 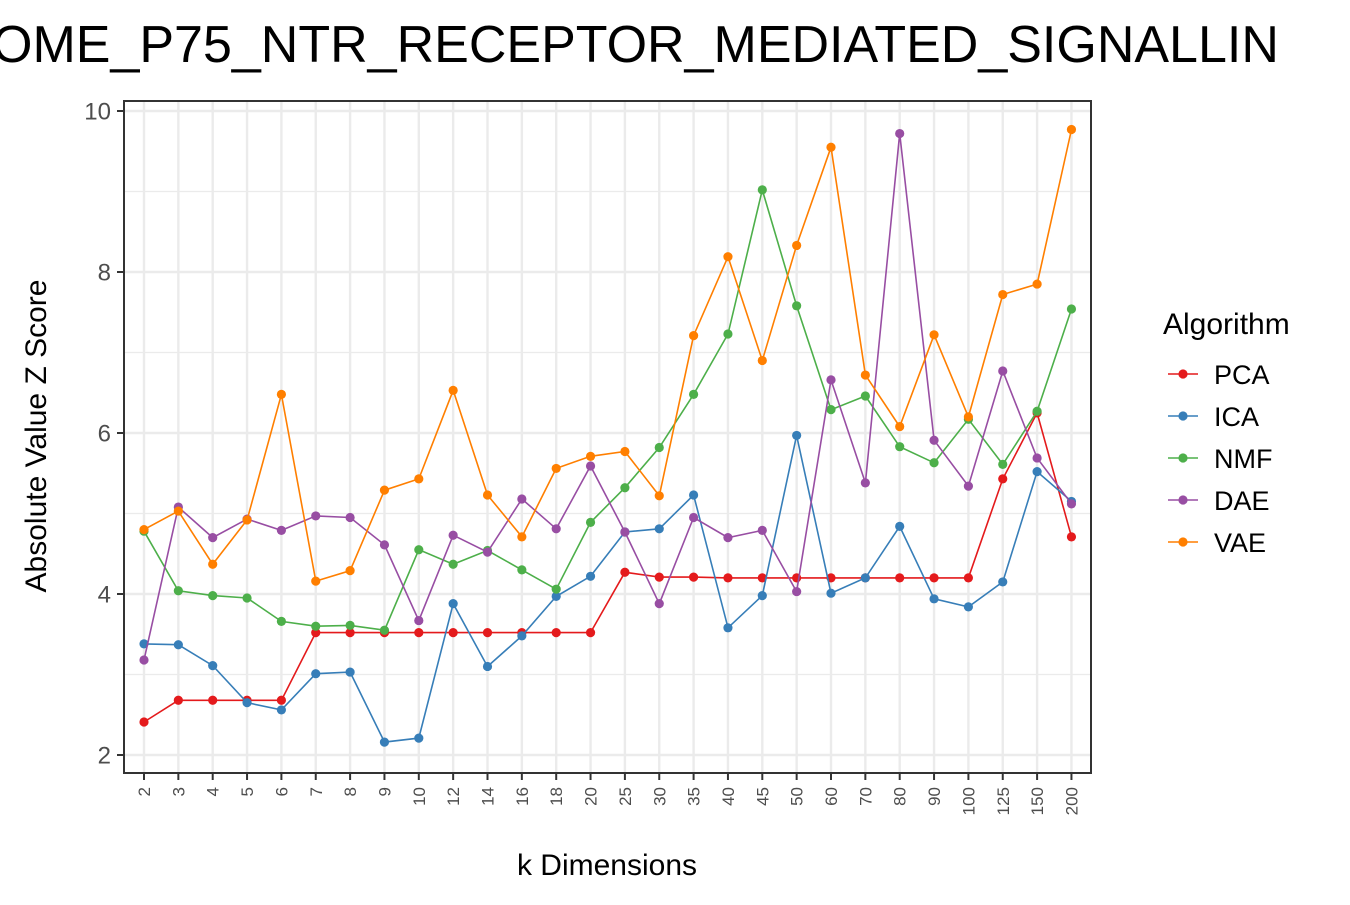 I want to click on x-tick-label: 16, so click(x=522, y=796).